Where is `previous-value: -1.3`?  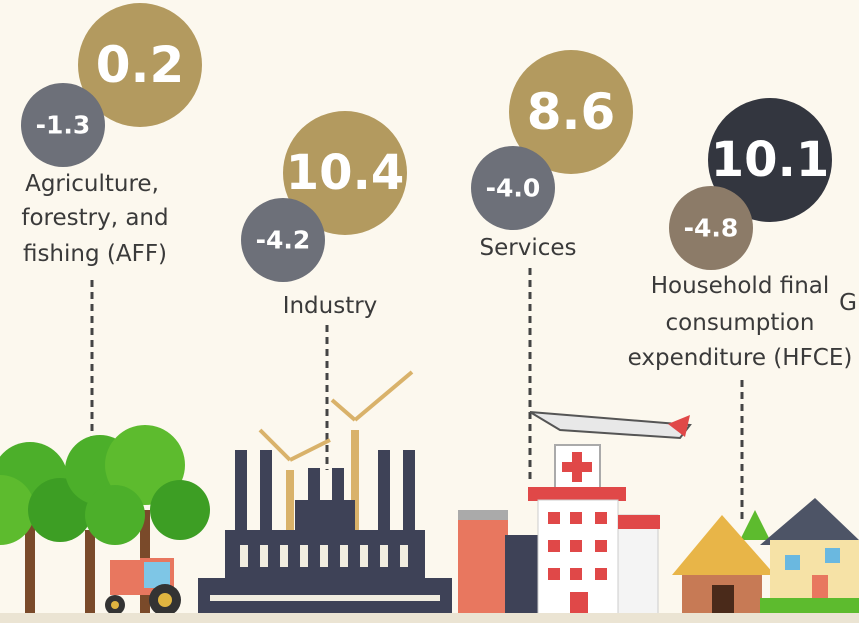
previous-value: -1.3 is located at coordinates (63, 125).